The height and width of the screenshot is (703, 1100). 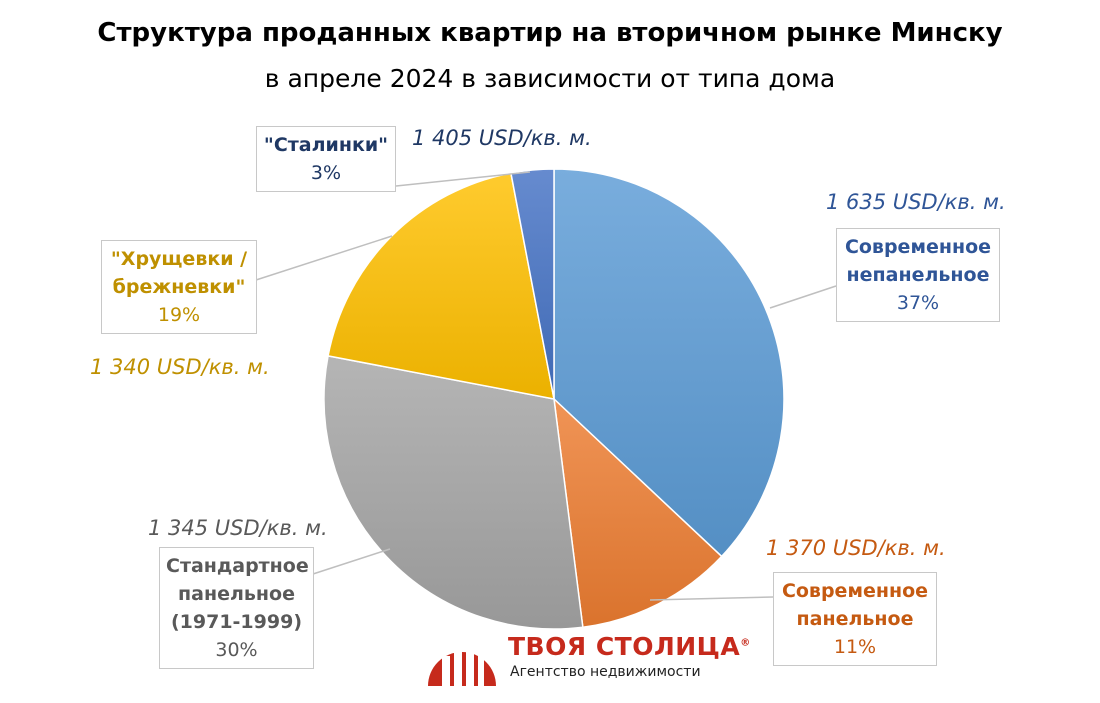 I want to click on price-label-modern-nonpanel: 1 635 USD/кв. м., so click(x=916, y=202).